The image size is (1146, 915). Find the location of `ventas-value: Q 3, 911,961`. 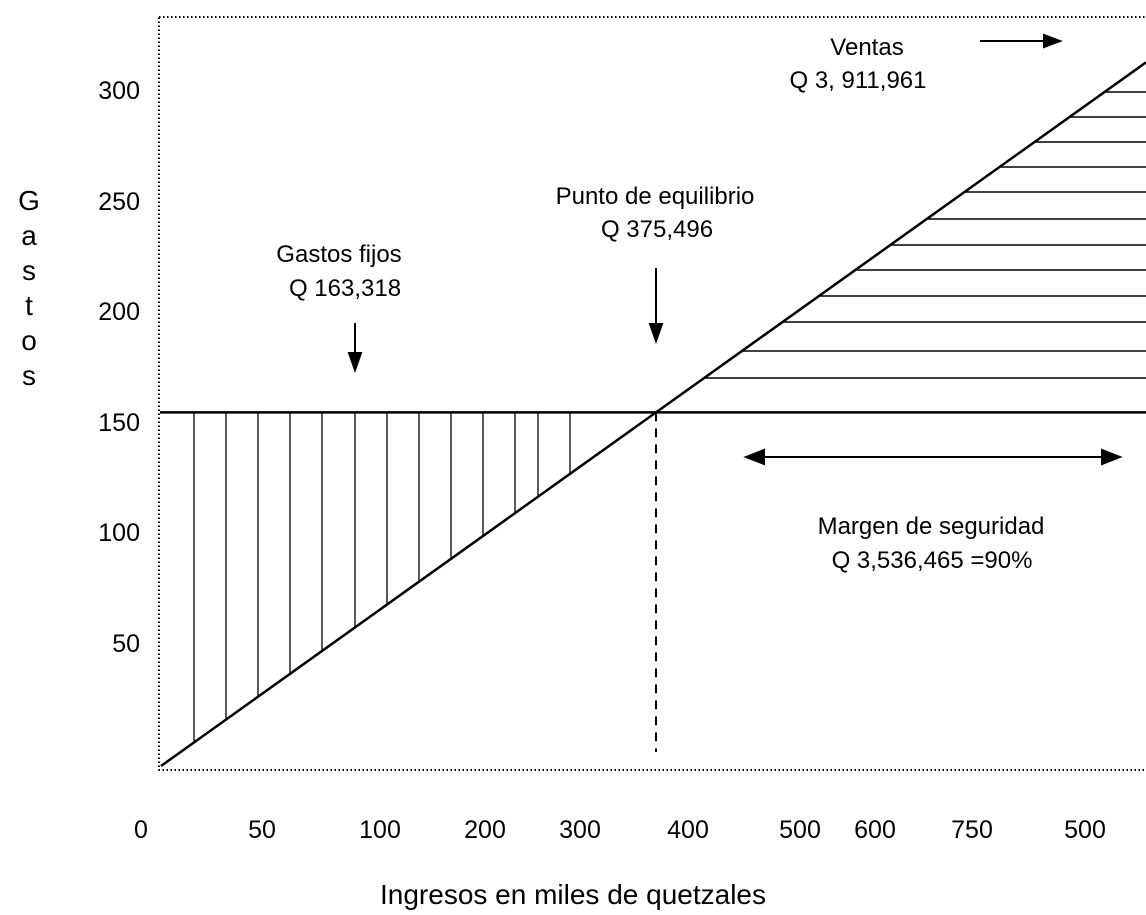

ventas-value: Q 3, 911,961 is located at coordinates (858, 80).